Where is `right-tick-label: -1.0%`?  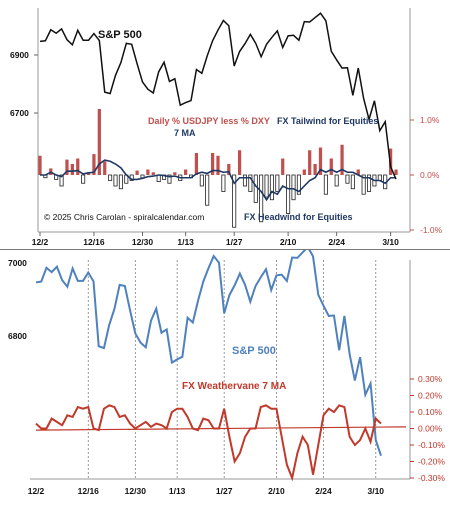 right-tick-label: -1.0% is located at coordinates (431, 230).